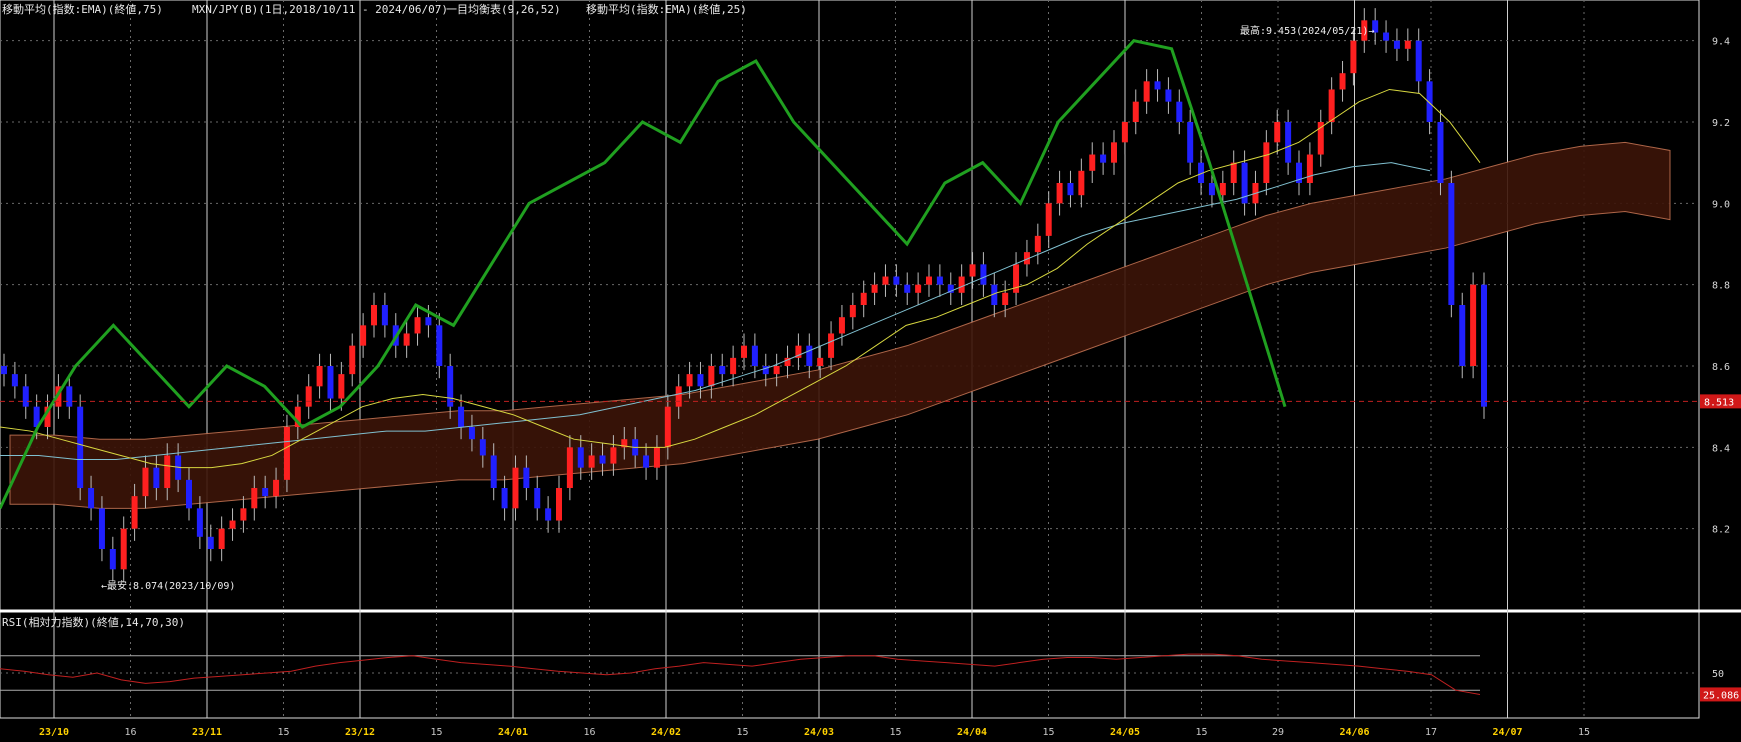 The width and height of the screenshot is (1741, 742). What do you see at coordinates (207, 732) in the screenshot?
I see `x-tick-label: 23/11` at bounding box center [207, 732].